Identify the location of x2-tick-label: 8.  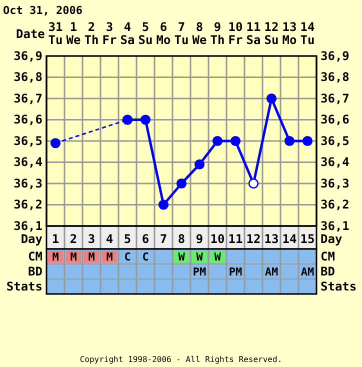
(182, 239).